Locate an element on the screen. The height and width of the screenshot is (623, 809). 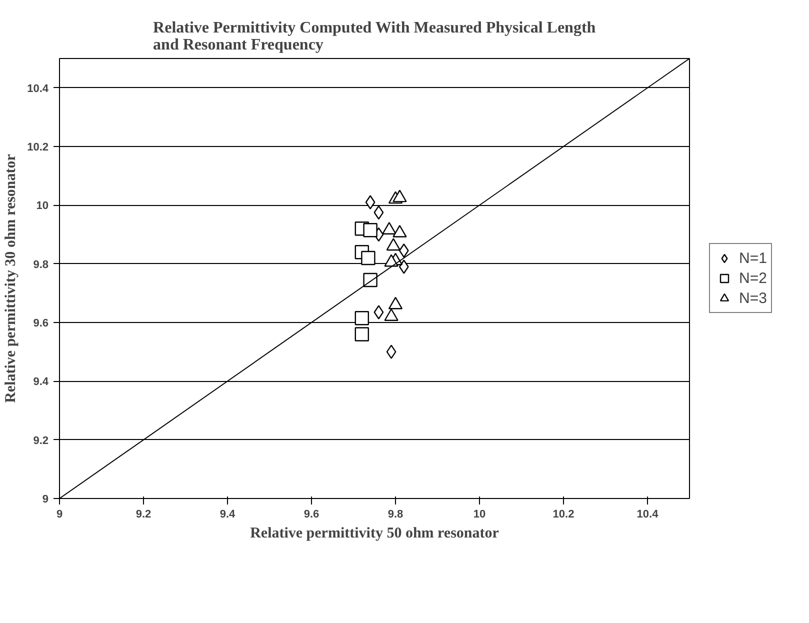
y-tick-label: 10.2 is located at coordinates (38, 148).